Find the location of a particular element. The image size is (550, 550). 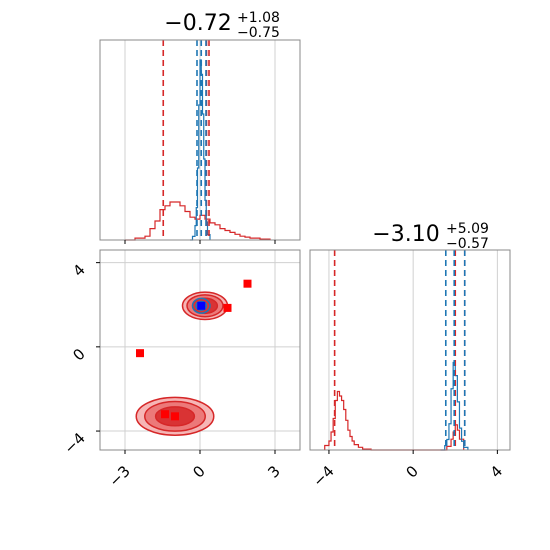

y-tick-label: −4 is located at coordinates (74, 443).